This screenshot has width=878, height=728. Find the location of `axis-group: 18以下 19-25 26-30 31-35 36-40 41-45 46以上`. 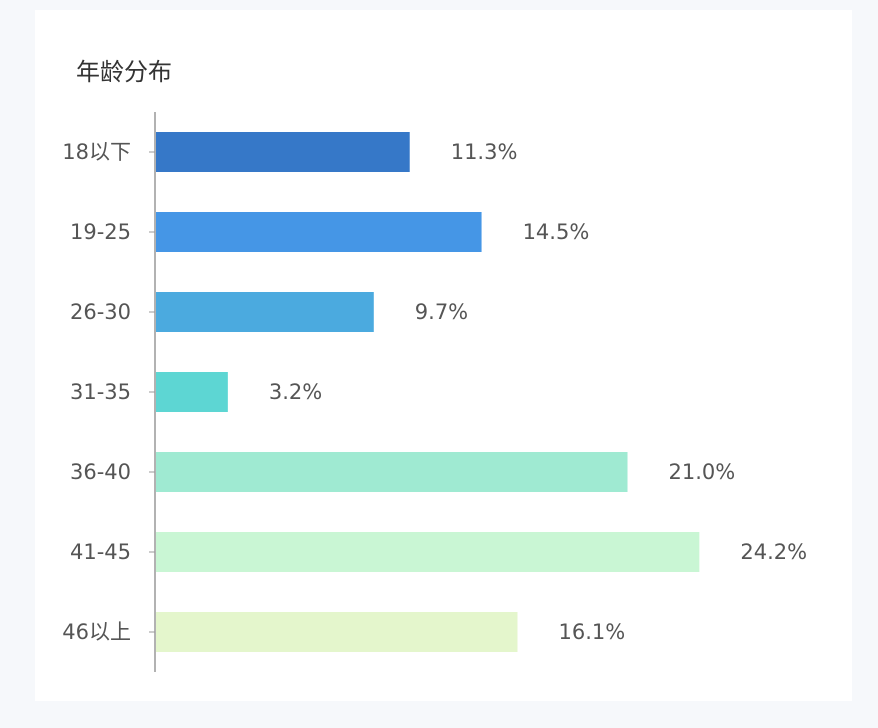

axis-group: 18以下 19-25 26-30 31-35 36-40 41-45 46以上 is located at coordinates (109, 392).